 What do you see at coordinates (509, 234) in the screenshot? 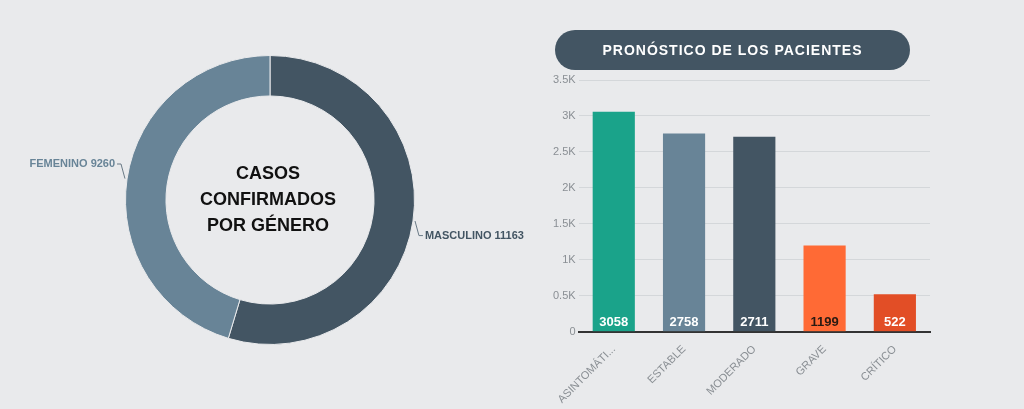
I see `data-label: 11163` at bounding box center [509, 234].